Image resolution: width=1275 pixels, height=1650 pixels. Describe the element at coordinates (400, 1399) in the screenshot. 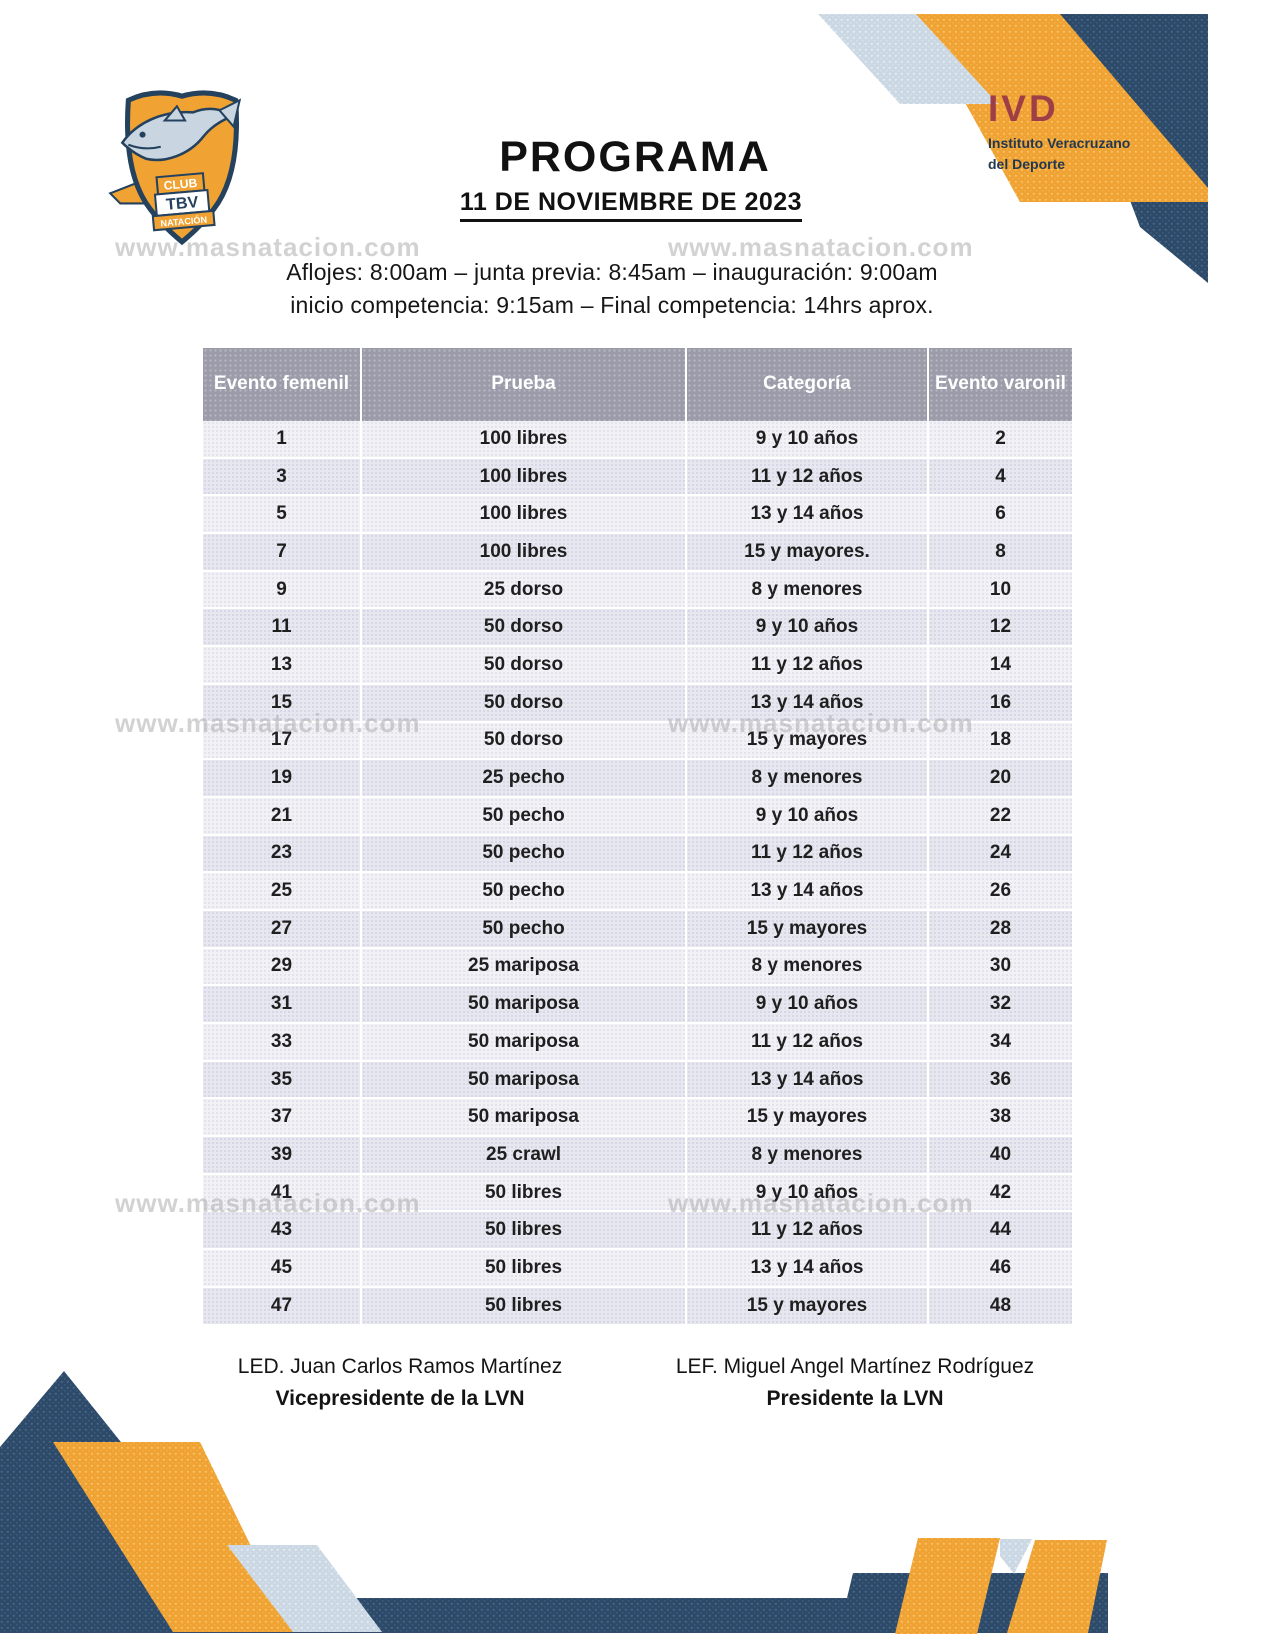

I see `vicepresident-role: Vicepresidente de la LVN` at that location.